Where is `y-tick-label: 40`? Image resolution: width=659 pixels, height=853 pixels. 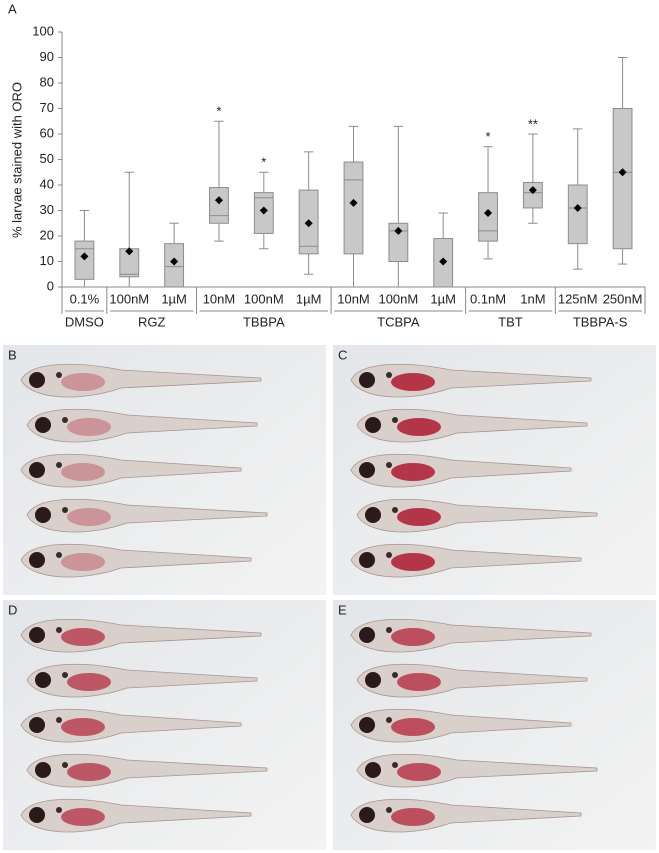 y-tick-label: 40 is located at coordinates (47, 183).